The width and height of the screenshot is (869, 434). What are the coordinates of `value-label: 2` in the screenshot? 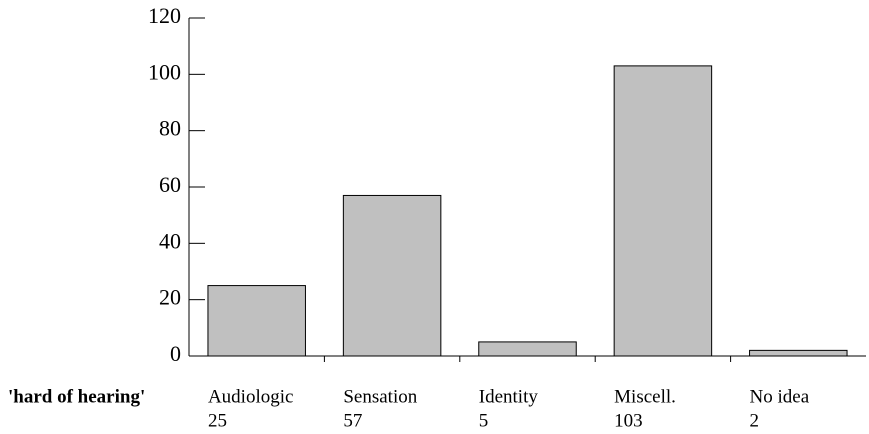 It's located at (755, 420).